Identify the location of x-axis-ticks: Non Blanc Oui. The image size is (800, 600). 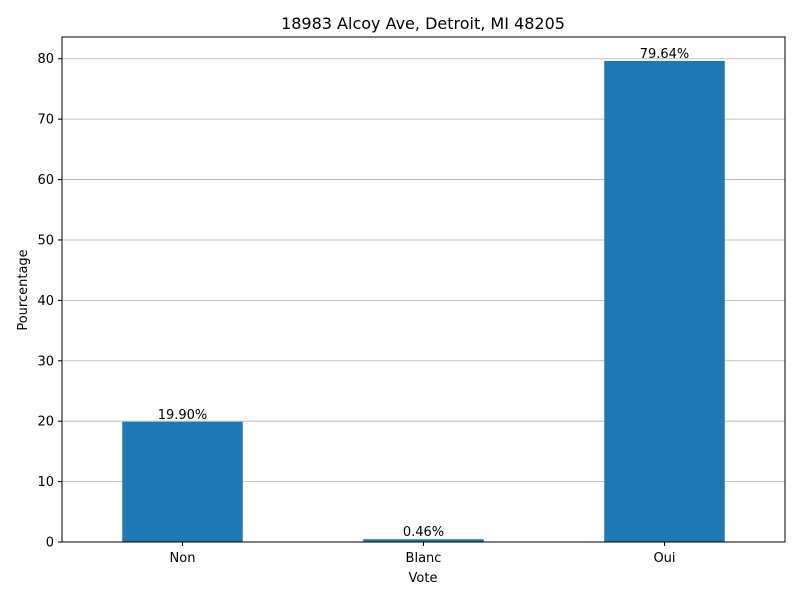
(423, 554).